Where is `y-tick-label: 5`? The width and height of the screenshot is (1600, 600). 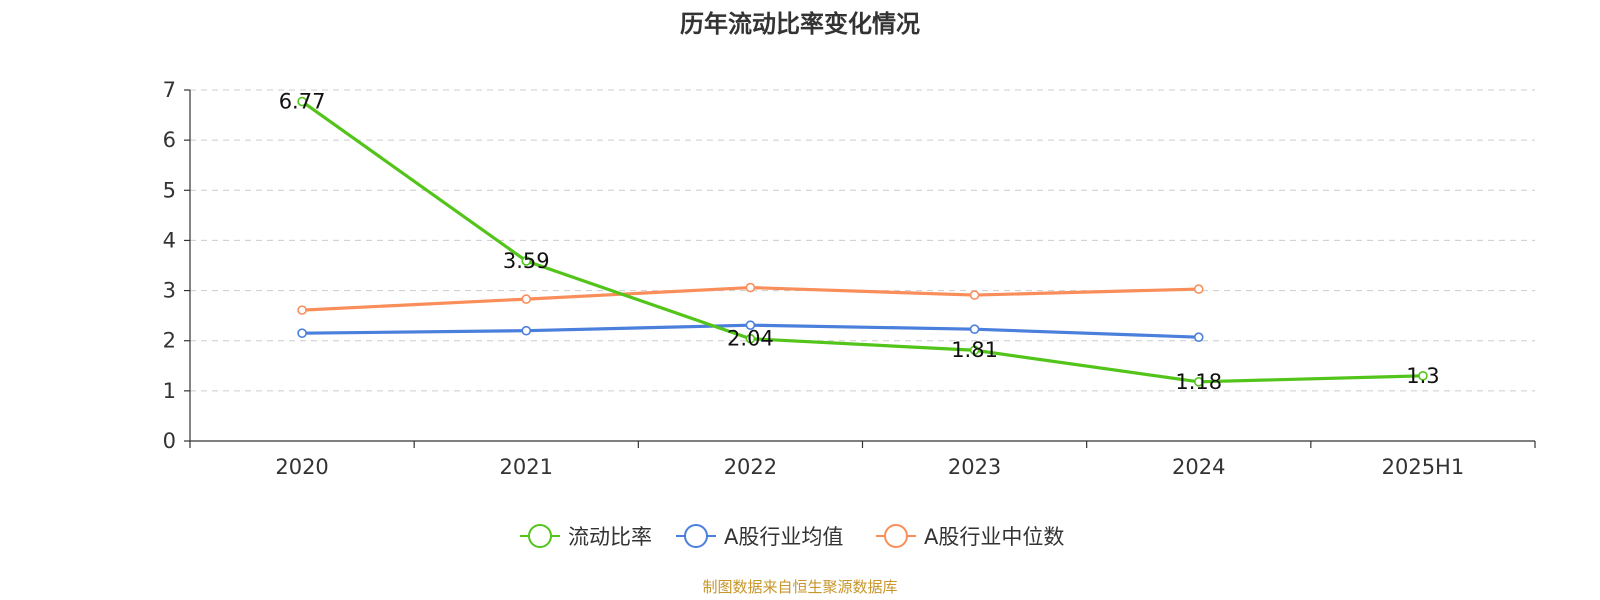
y-tick-label: 5 is located at coordinates (169, 190).